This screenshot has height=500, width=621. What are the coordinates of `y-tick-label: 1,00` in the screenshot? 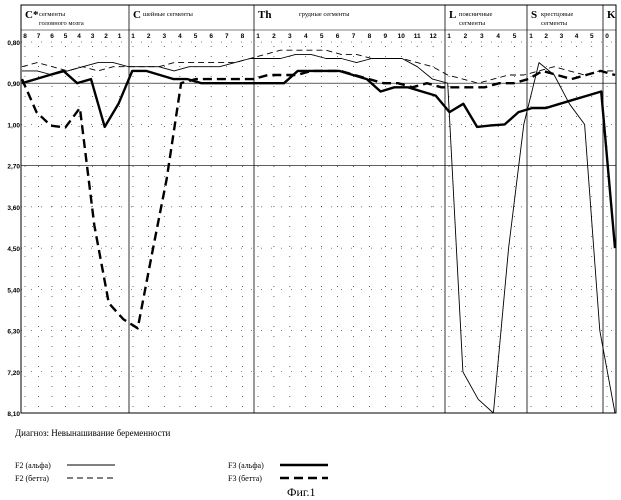 It's located at (13, 125).